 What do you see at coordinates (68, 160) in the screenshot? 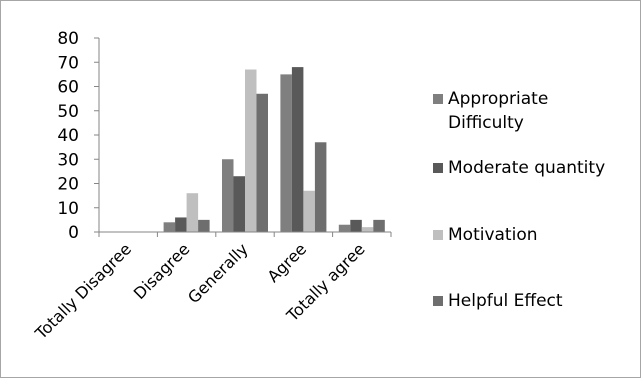
I see `y-tick-label: 30` at bounding box center [68, 160].